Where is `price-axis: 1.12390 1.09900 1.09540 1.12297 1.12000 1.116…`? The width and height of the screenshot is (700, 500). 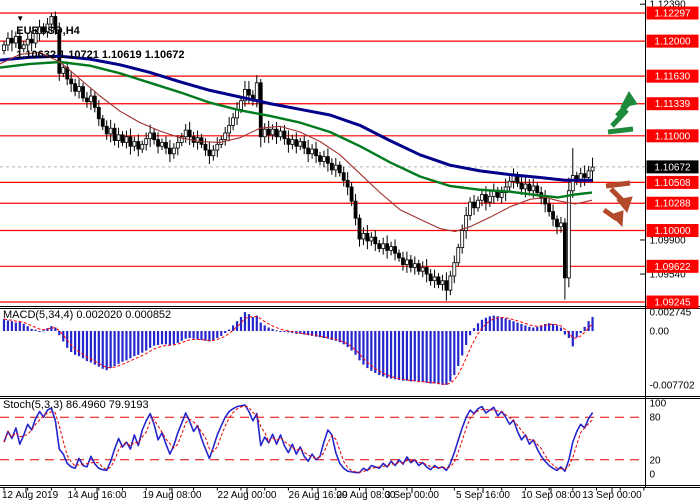
price-axis: 1.12390 1.09900 1.09540 1.12297 1.12000 1.116… is located at coordinates (669, 240).